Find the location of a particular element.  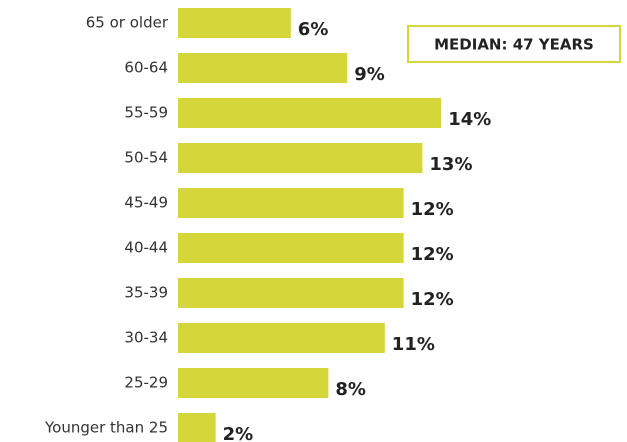

category-label: Younger than 25 is located at coordinates (106, 428).